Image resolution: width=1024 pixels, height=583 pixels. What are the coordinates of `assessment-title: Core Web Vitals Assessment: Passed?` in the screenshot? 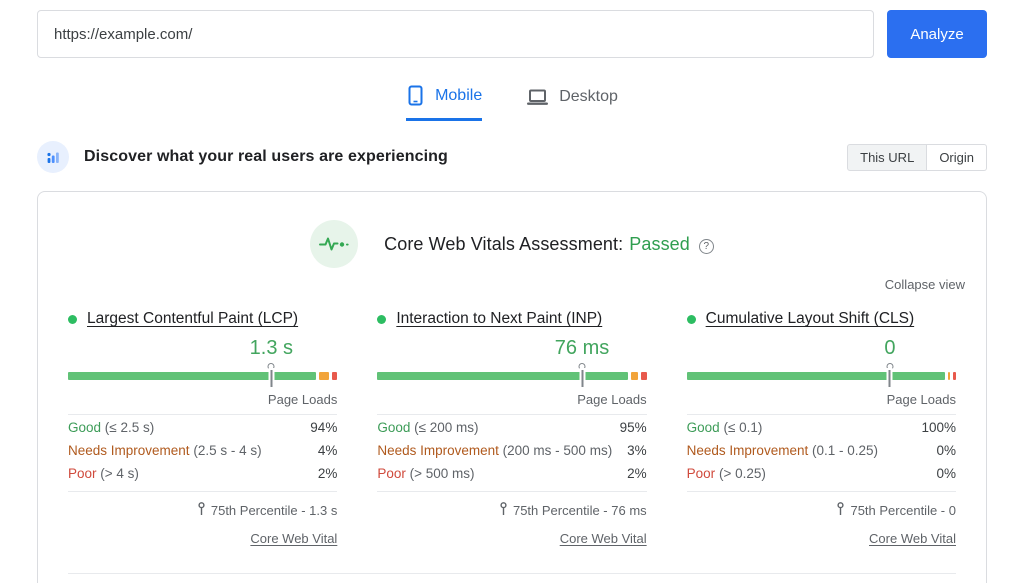 It's located at (549, 244).